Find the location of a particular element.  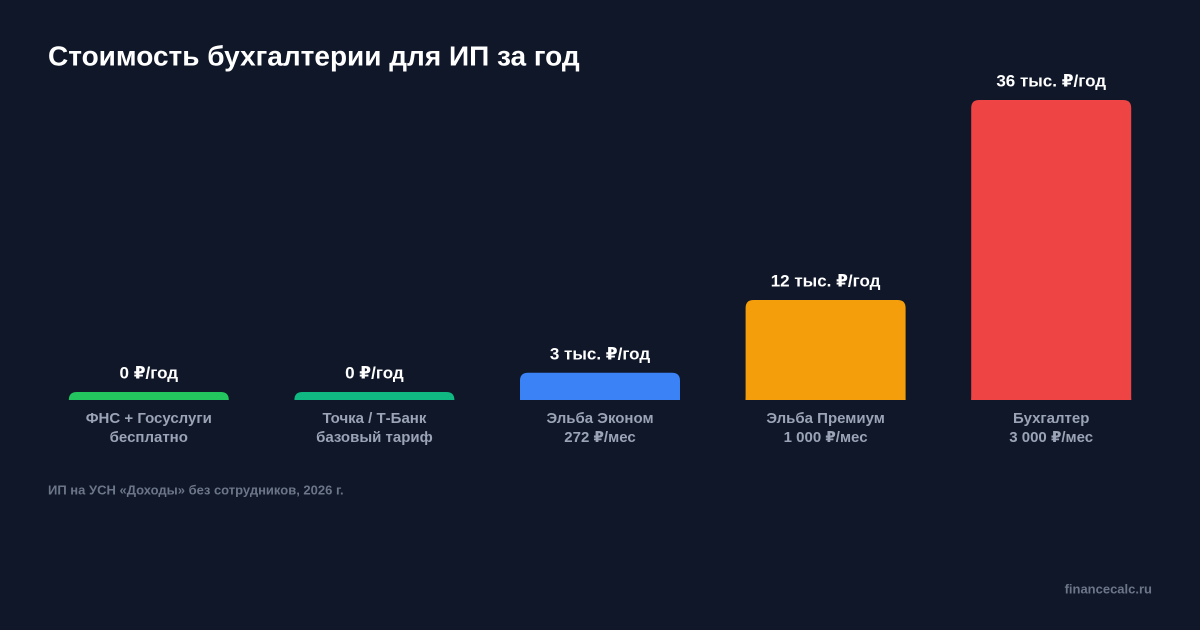

x-tick-label: Бухгалтер is located at coordinates (1051, 418).